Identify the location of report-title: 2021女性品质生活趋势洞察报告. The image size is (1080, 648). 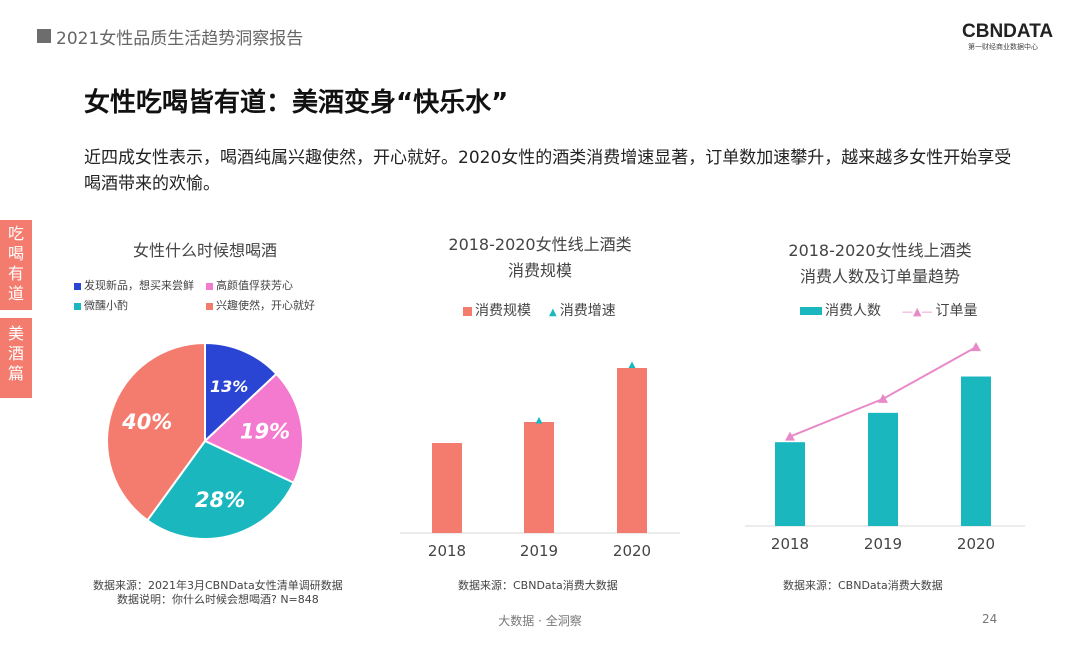
(180, 39).